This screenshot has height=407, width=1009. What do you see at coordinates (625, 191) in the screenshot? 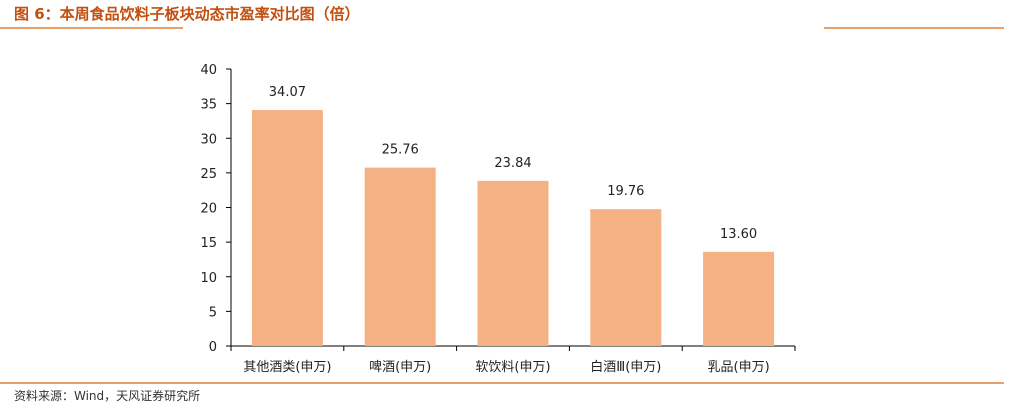
I see `data-label: 19.76` at bounding box center [625, 191].